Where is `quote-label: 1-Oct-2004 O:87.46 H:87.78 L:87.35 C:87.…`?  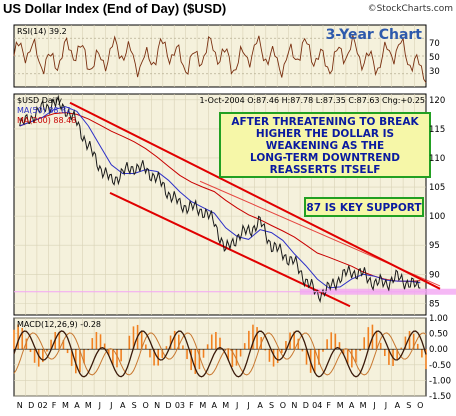 quote-label: 1-Oct-2004 O:87.46 H:87.78 L:87.35 C:87.… is located at coordinates (312, 100).